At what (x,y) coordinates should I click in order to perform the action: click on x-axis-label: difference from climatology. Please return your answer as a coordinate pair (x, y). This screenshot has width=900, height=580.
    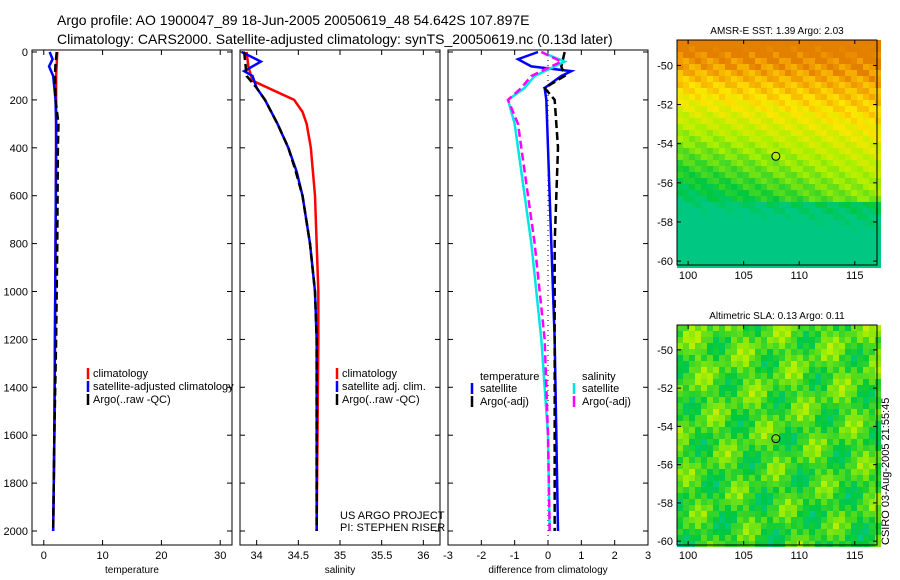
    Looking at the image, I should click on (547, 570).